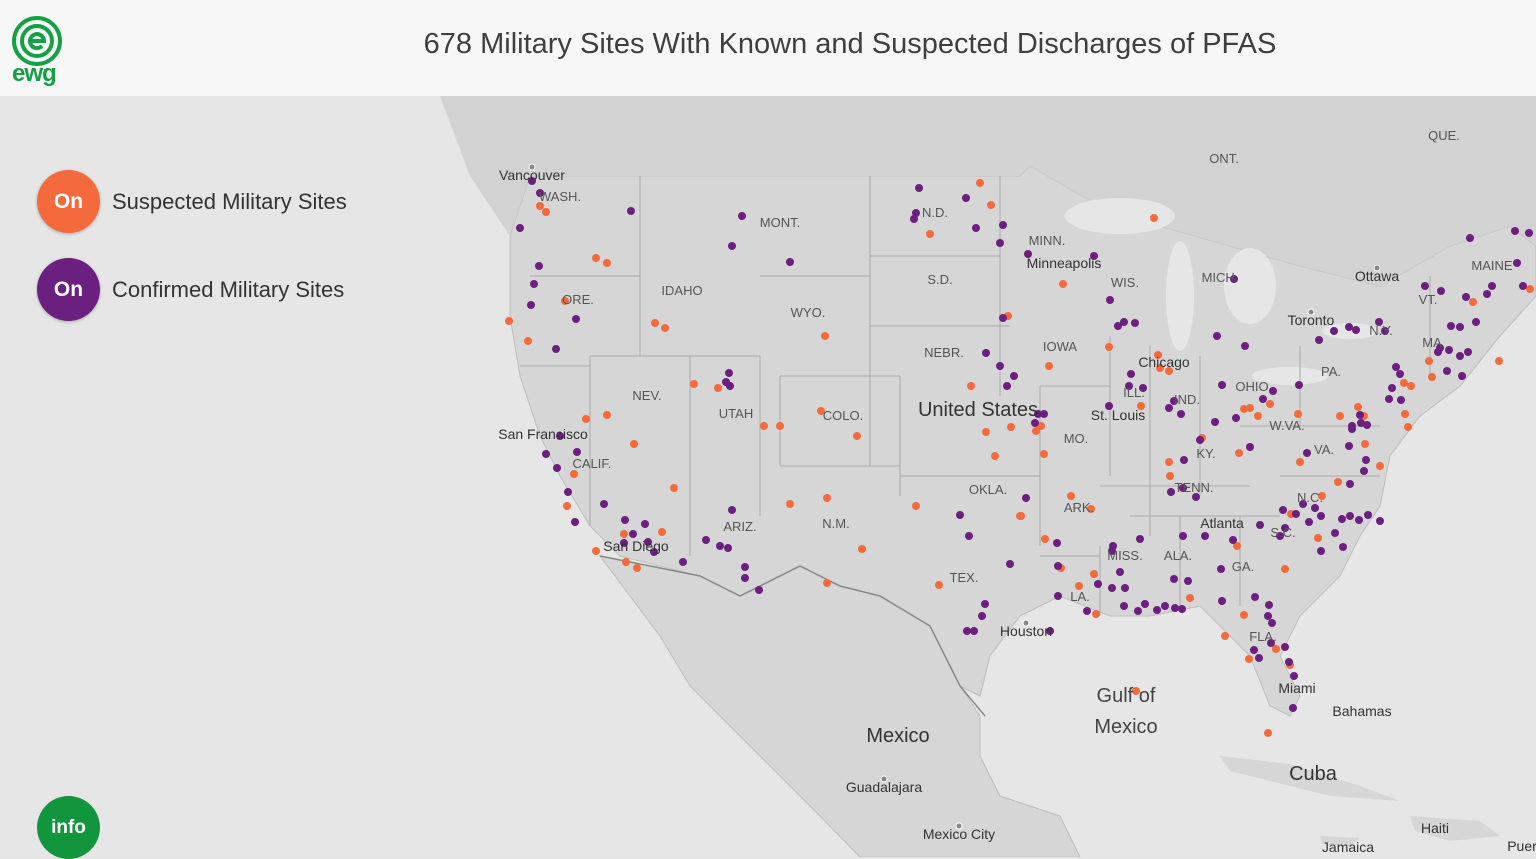 Image resolution: width=1536 pixels, height=859 pixels. I want to click on confirmed-toggle-button: On, so click(68, 289).